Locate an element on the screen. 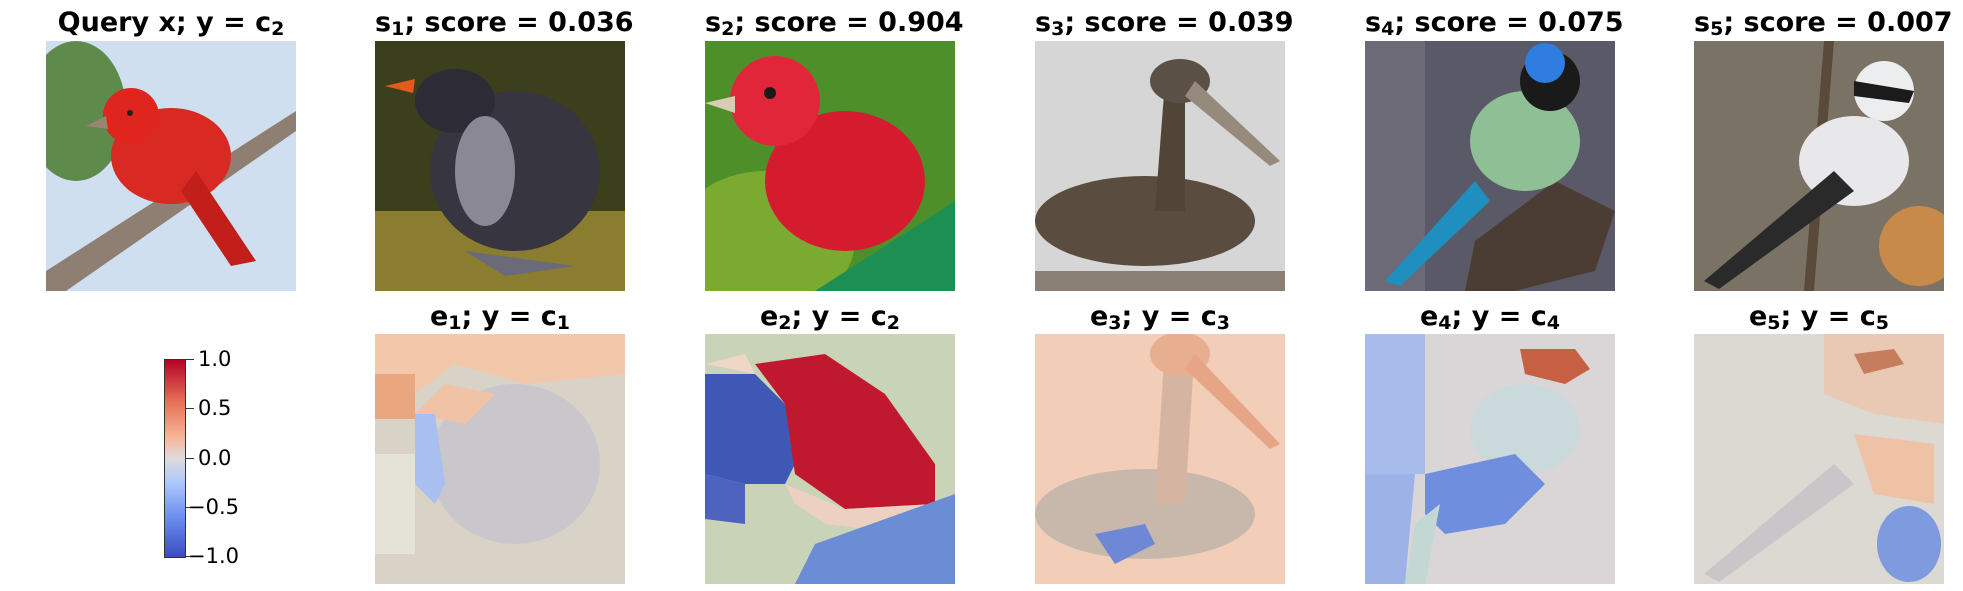 The width and height of the screenshot is (1963, 591). s1-title: s1; score = 0.036 is located at coordinates (504, 23).